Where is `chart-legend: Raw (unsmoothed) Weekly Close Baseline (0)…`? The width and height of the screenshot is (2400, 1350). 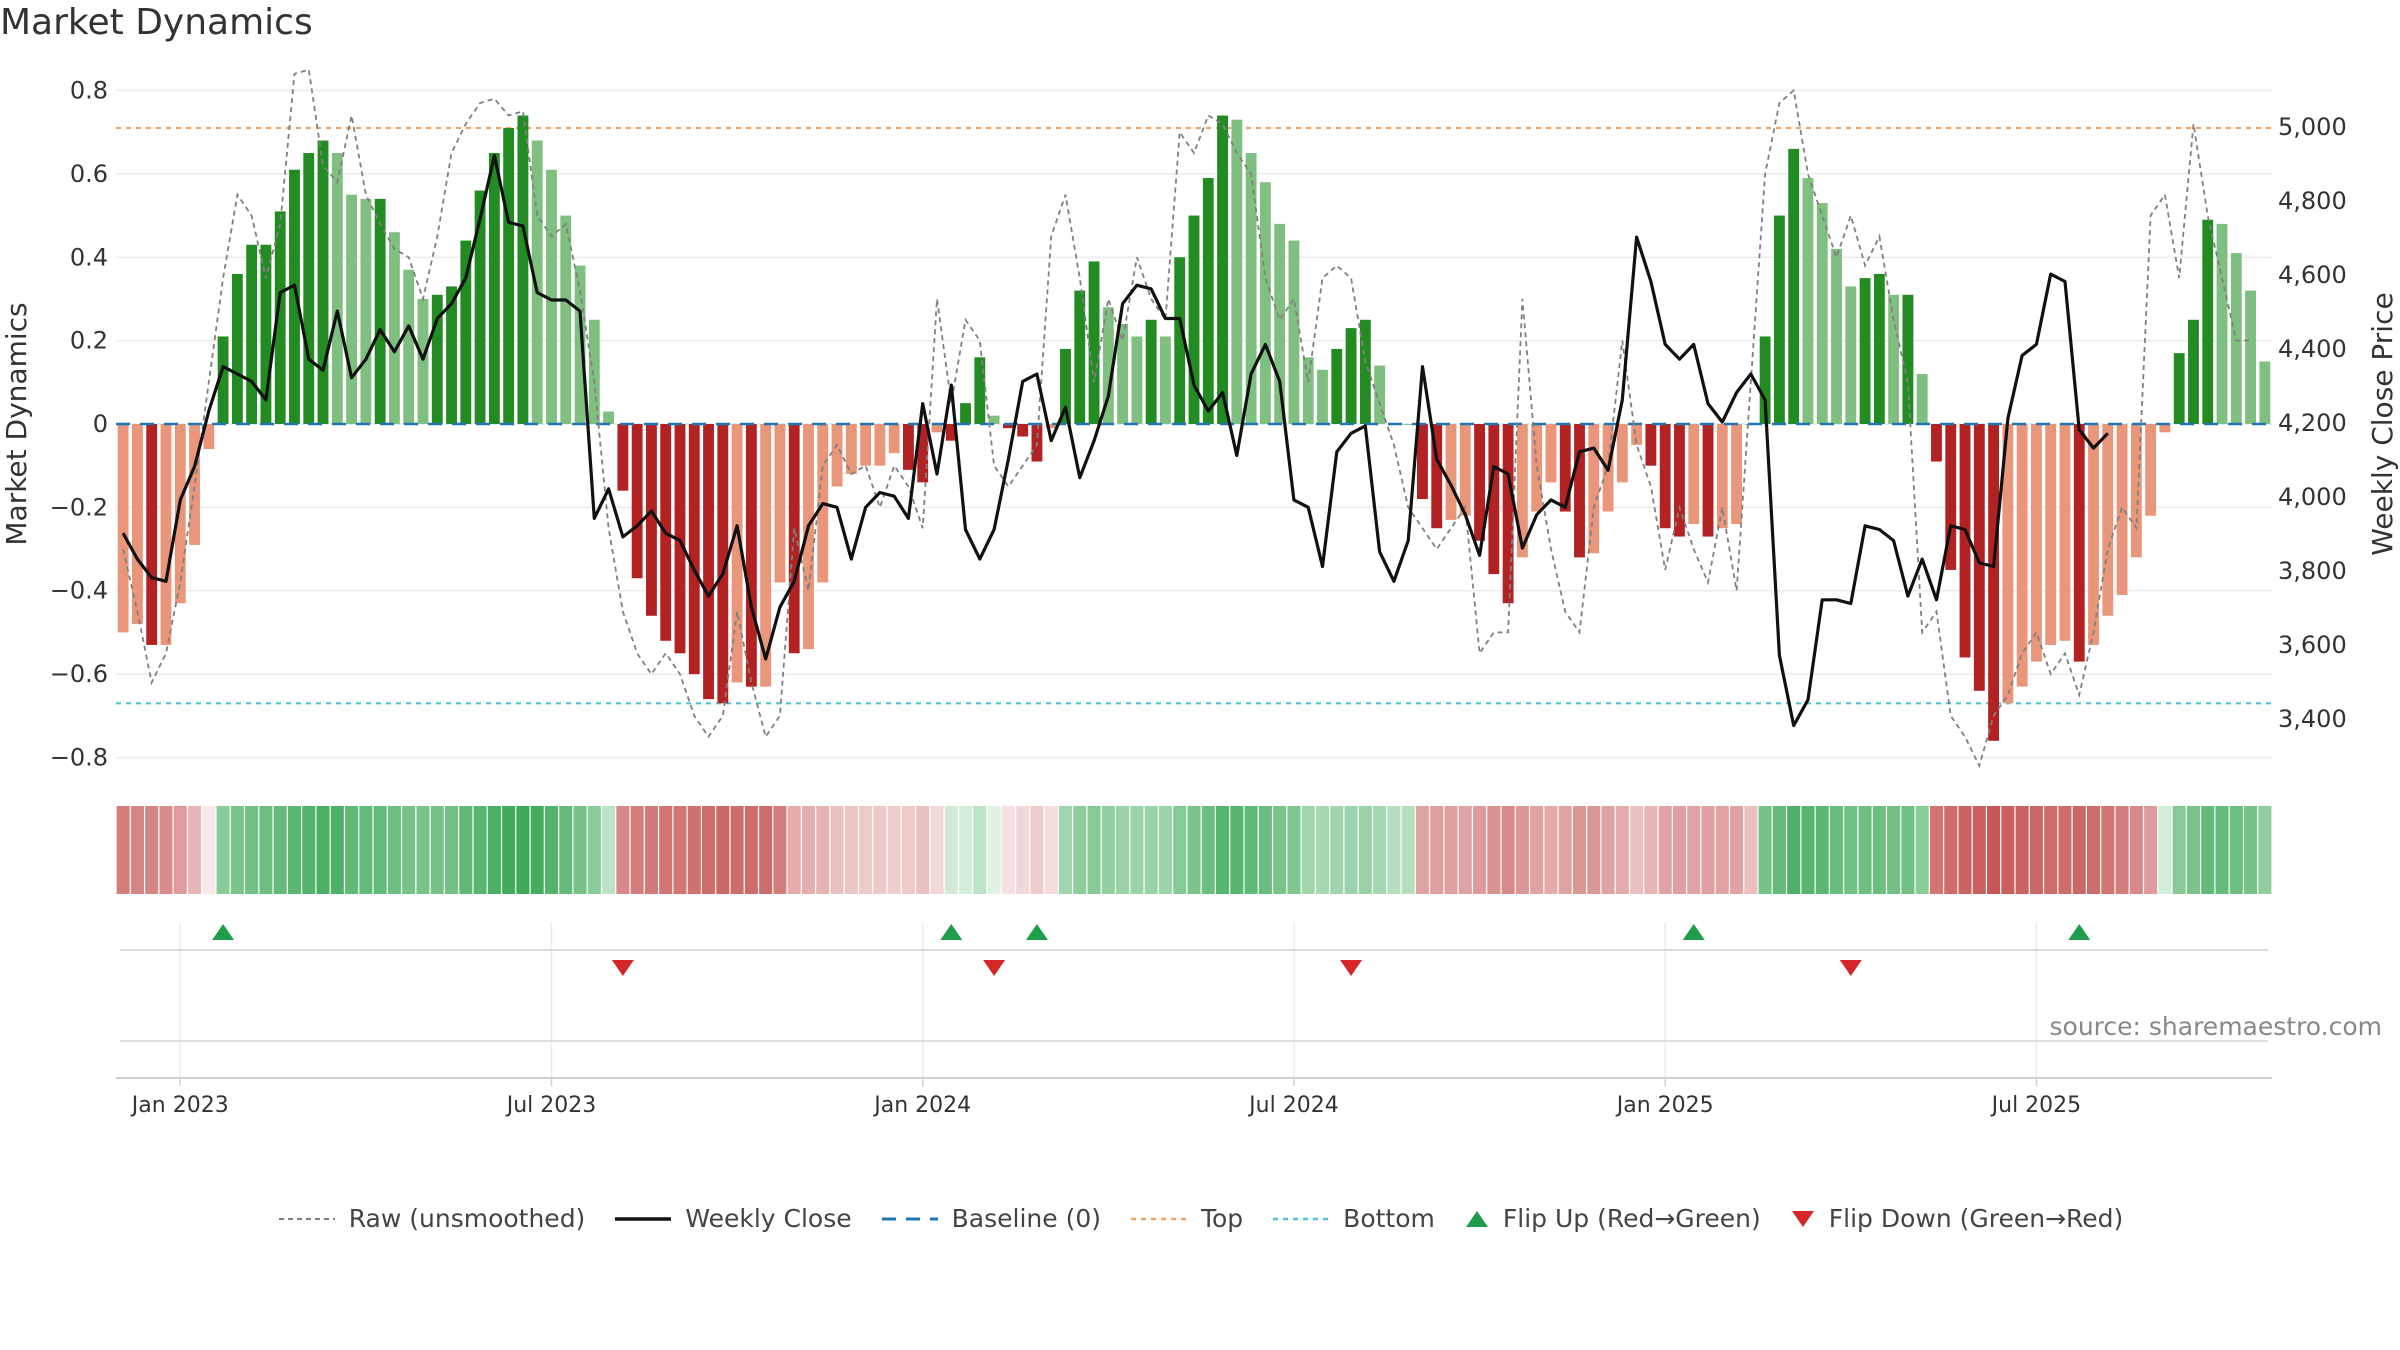
chart-legend: Raw (unsmoothed) Weekly Close Baseline (0)… is located at coordinates (1200, 1218).